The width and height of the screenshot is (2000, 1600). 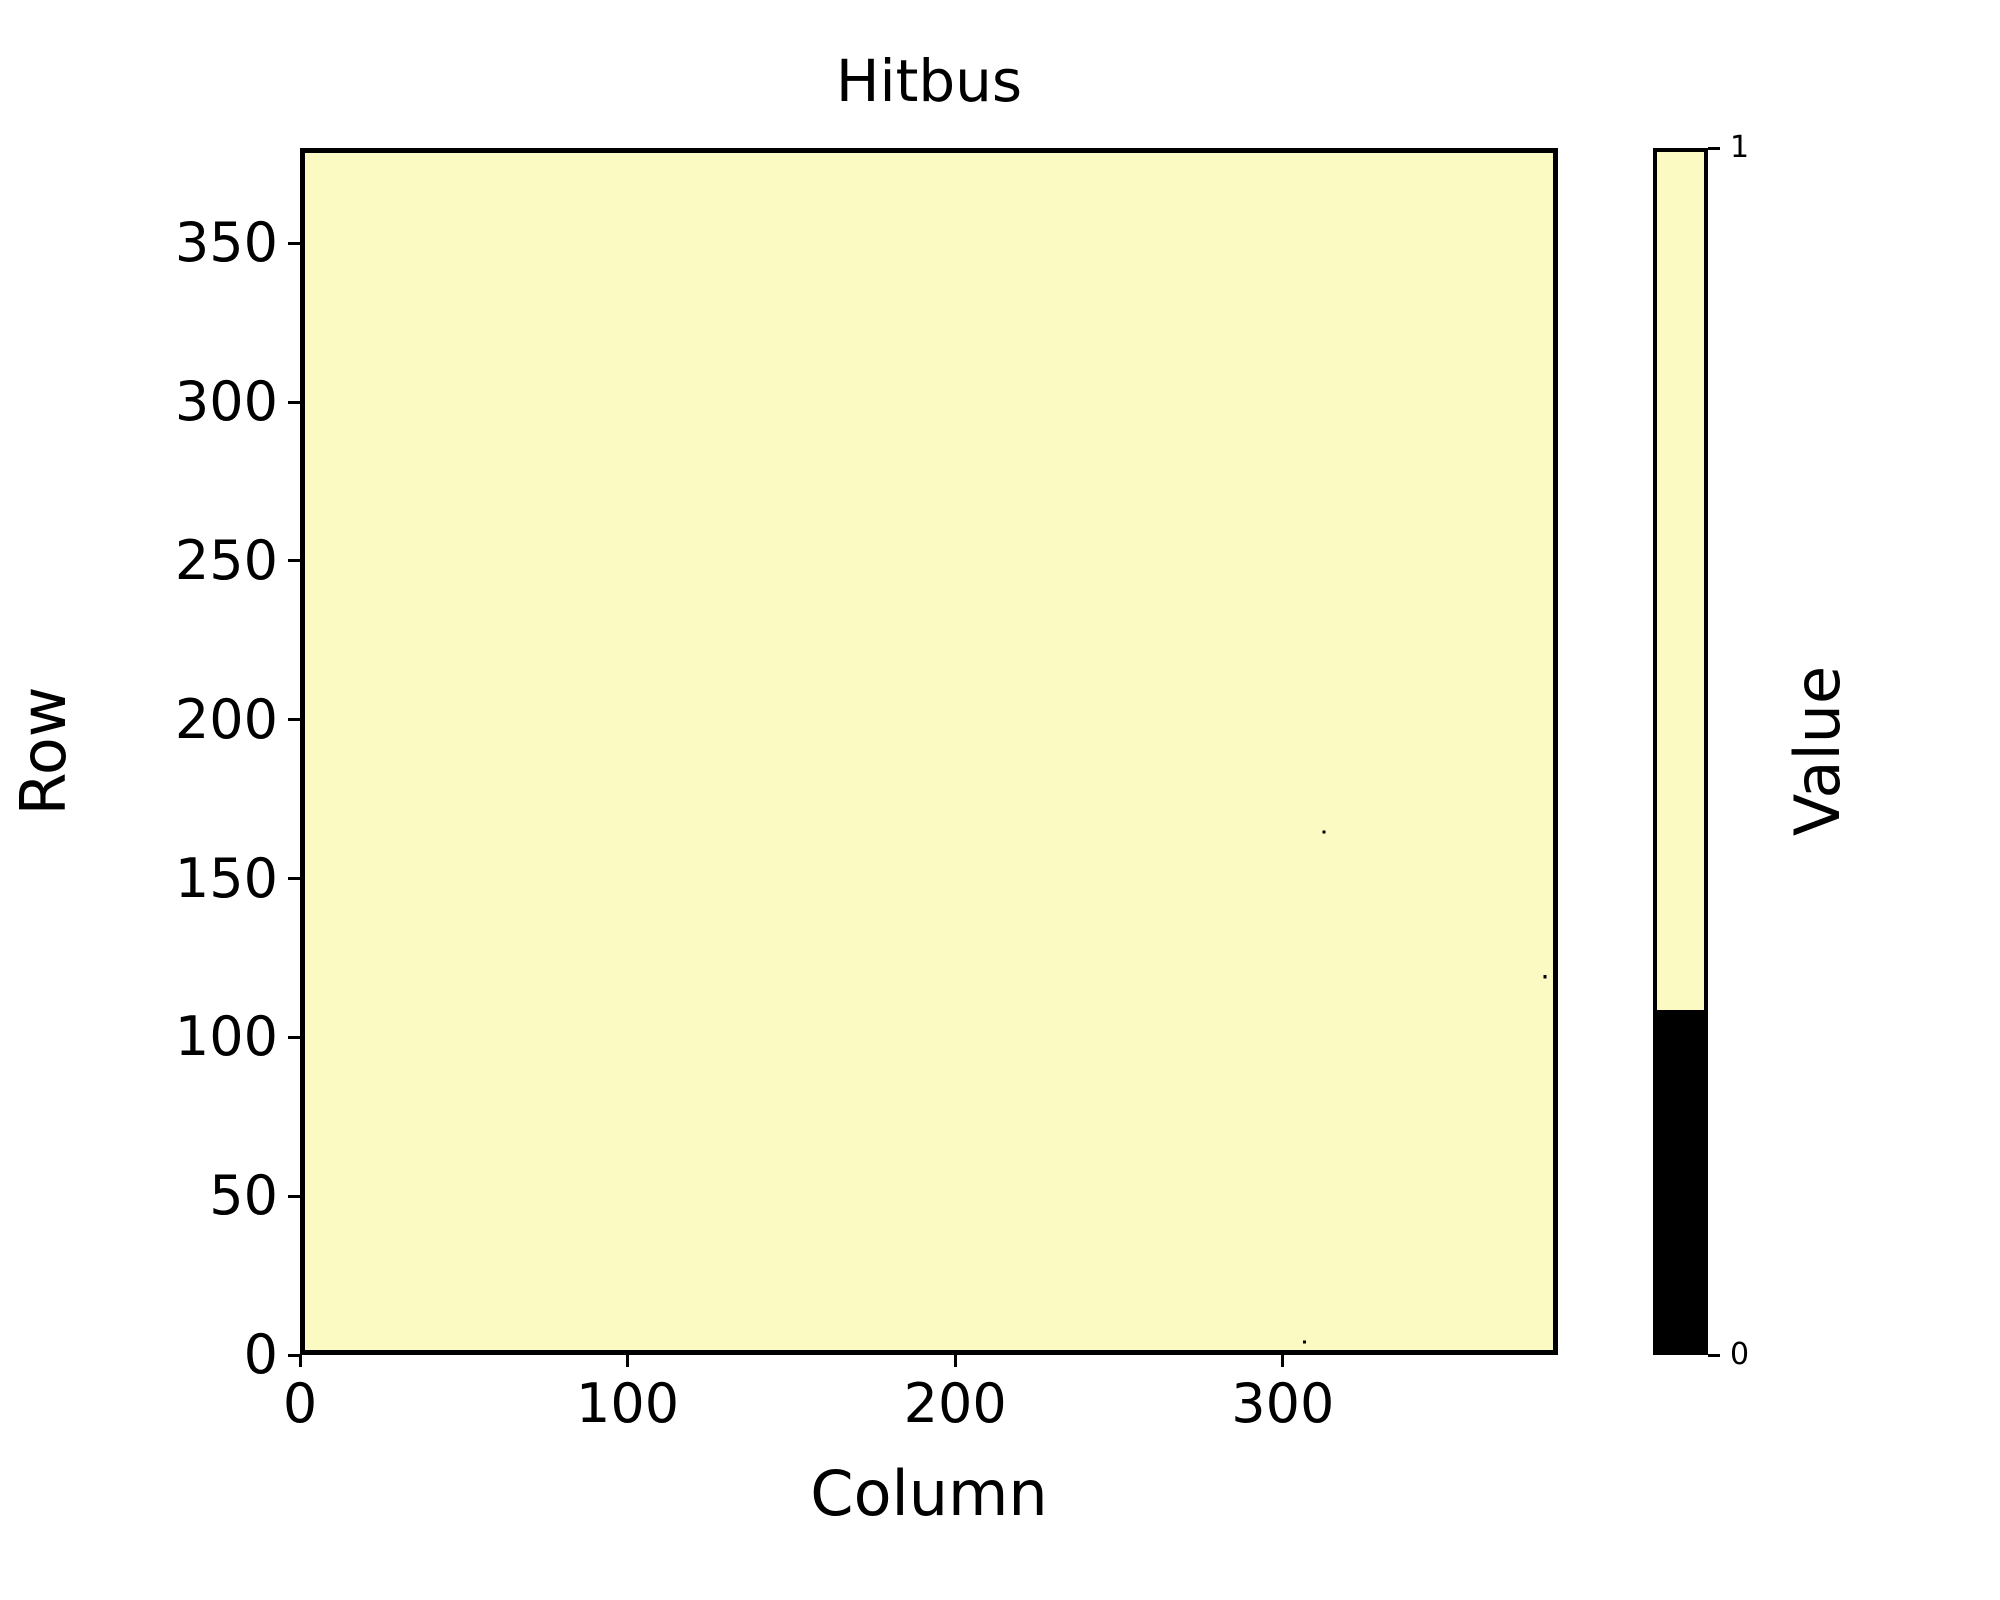 What do you see at coordinates (226, 560) in the screenshot?
I see `y-tick-label: 250` at bounding box center [226, 560].